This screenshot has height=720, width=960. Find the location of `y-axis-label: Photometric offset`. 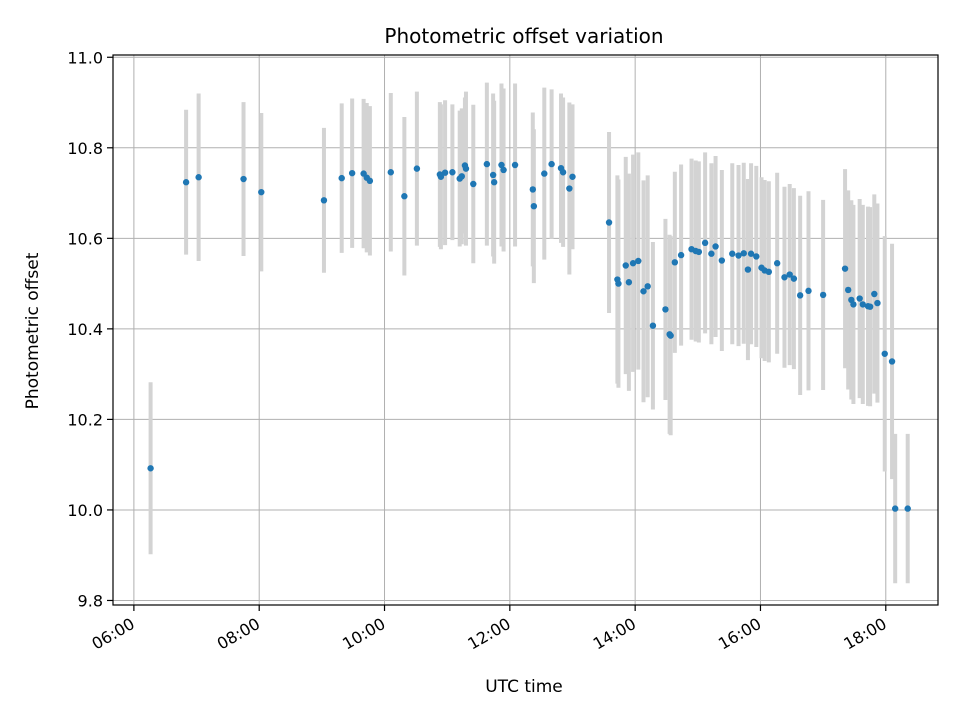

y-axis-label: Photometric offset is located at coordinates (33, 330).